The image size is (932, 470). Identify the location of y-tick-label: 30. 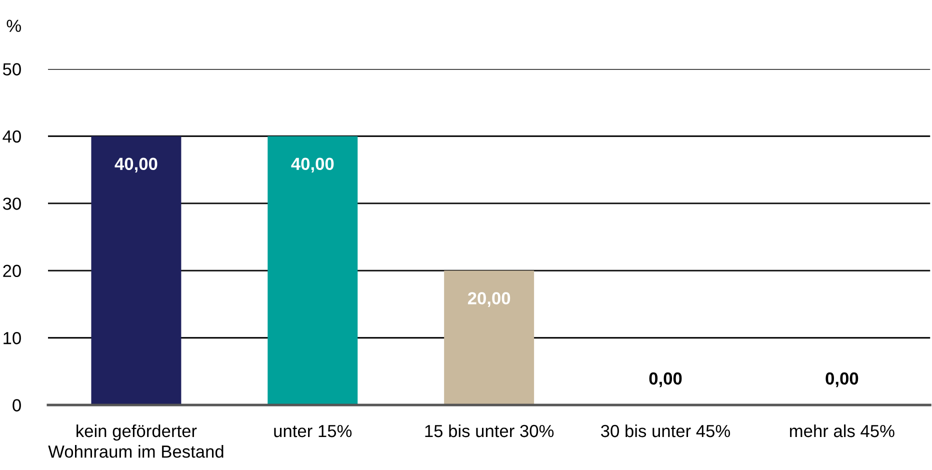
(11, 204).